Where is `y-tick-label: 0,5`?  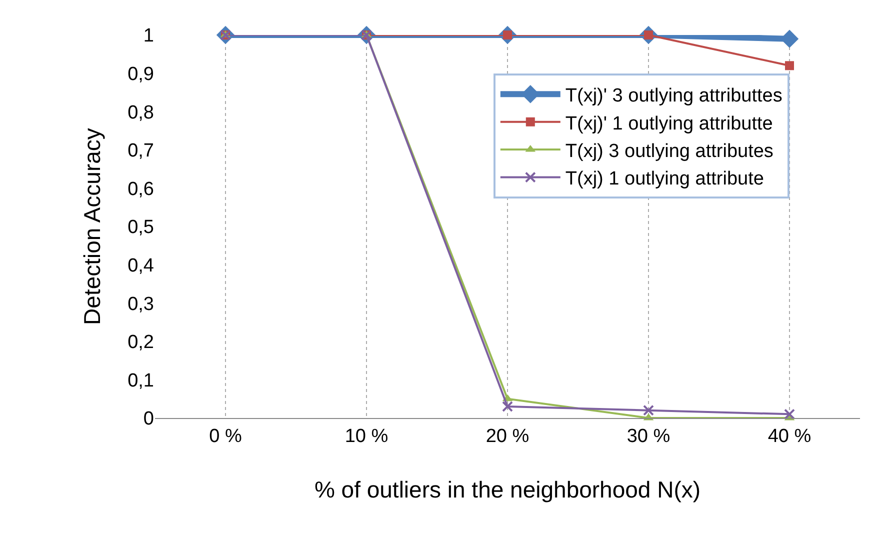
y-tick-label: 0,5 is located at coordinates (141, 227).